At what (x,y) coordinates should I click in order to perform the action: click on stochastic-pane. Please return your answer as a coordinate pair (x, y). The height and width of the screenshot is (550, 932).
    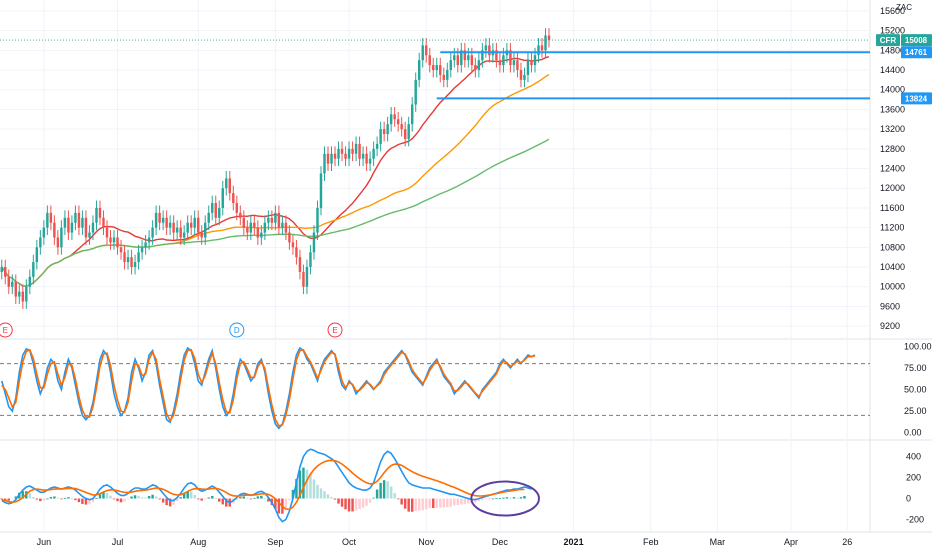
    Looking at the image, I should click on (435, 388).